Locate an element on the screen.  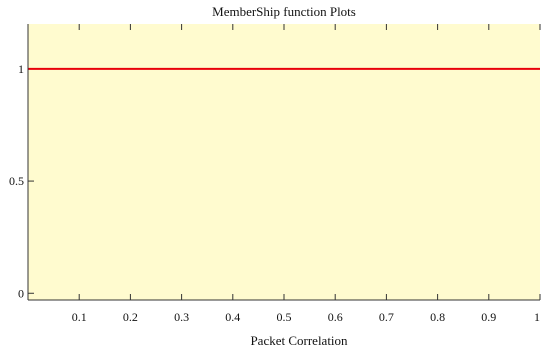
x-tick-label: 0.5 is located at coordinates (284, 317).